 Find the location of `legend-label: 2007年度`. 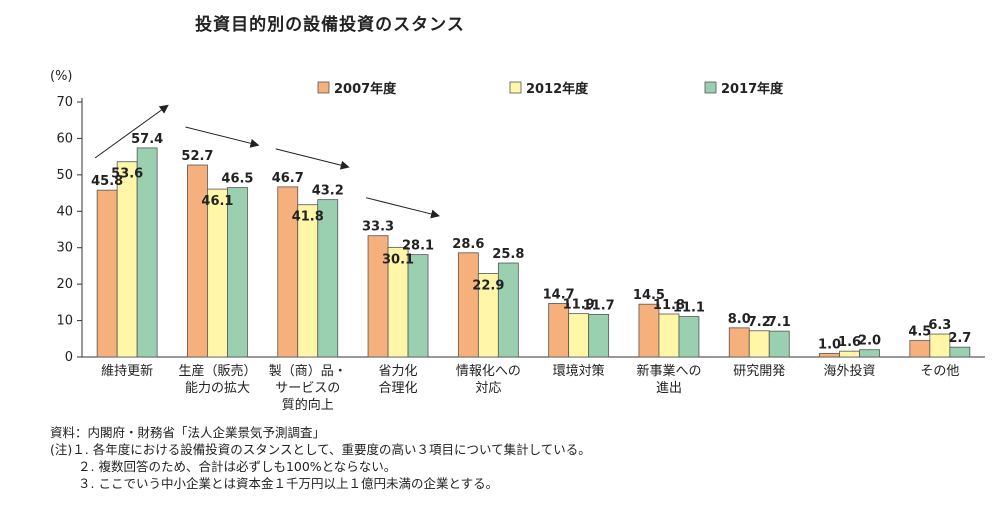

legend-label: 2007年度 is located at coordinates (365, 89).